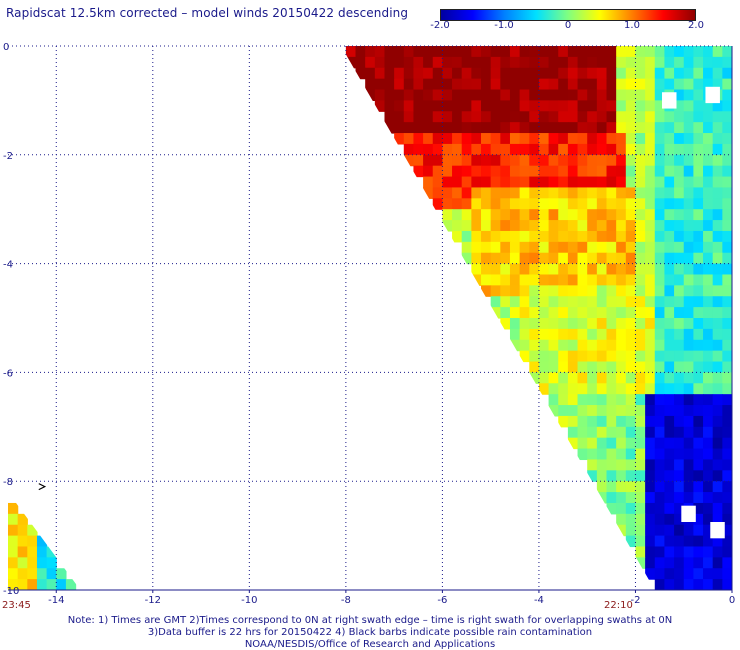  What do you see at coordinates (568, 25) in the screenshot?
I see `colorbar-tick-label: 0` at bounding box center [568, 25].